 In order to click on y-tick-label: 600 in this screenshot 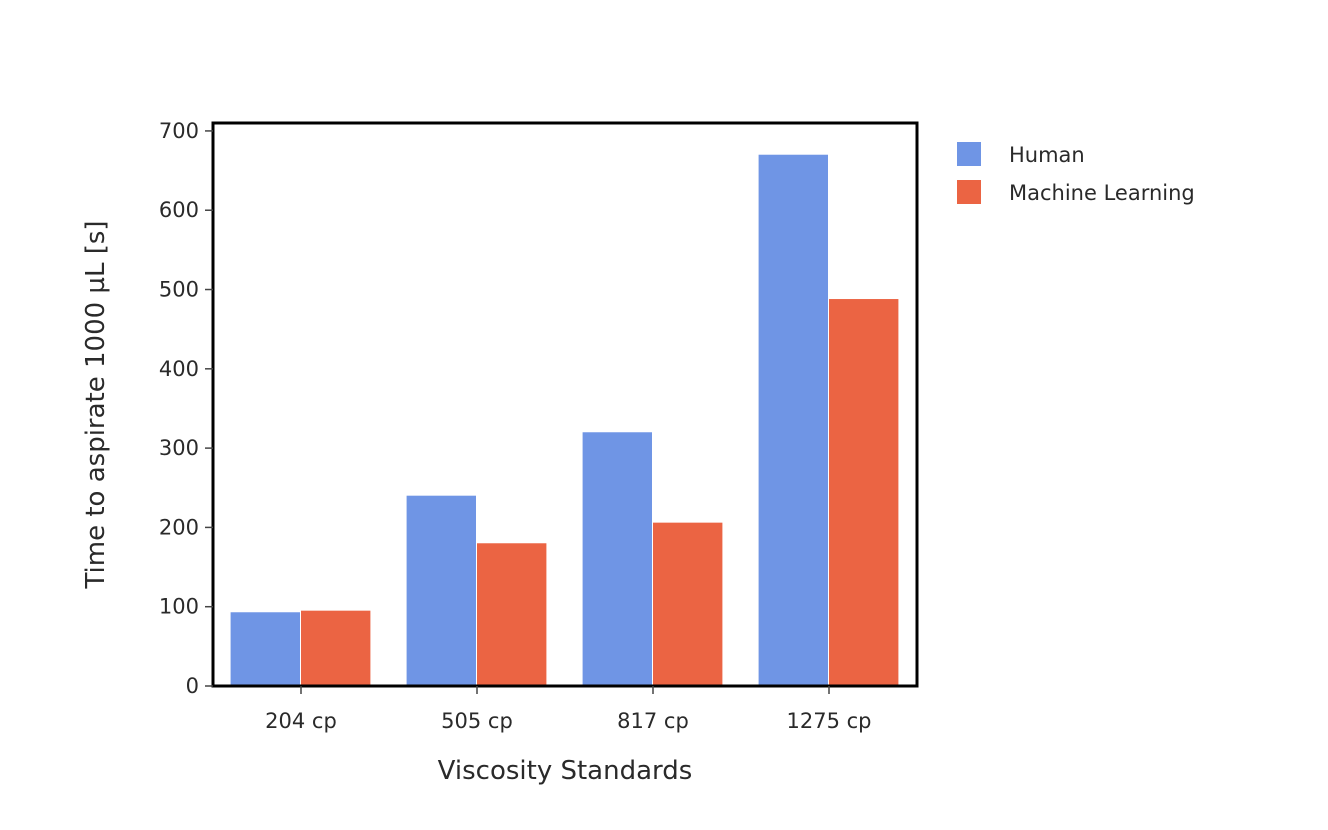, I will do `click(179, 210)`.